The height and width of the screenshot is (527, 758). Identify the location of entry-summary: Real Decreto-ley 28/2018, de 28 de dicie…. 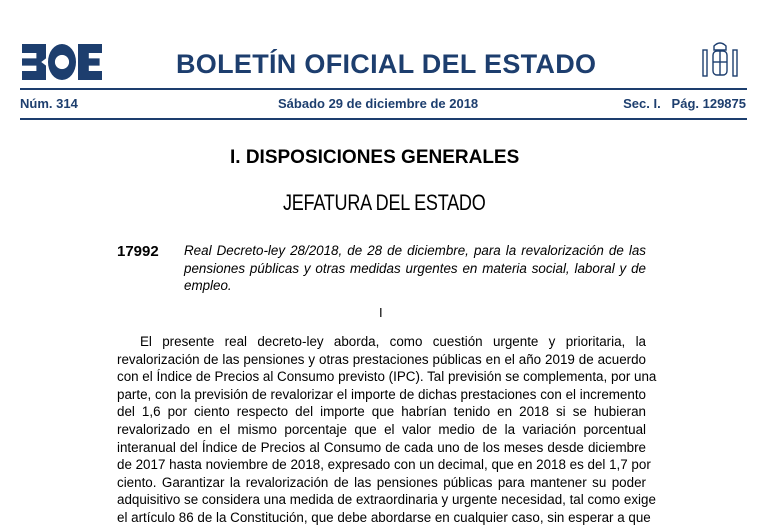
(415, 268).